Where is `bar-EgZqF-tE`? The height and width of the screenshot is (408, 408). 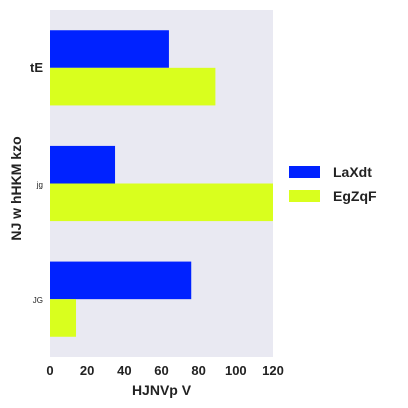 bar-EgZqF-tE is located at coordinates (133, 86).